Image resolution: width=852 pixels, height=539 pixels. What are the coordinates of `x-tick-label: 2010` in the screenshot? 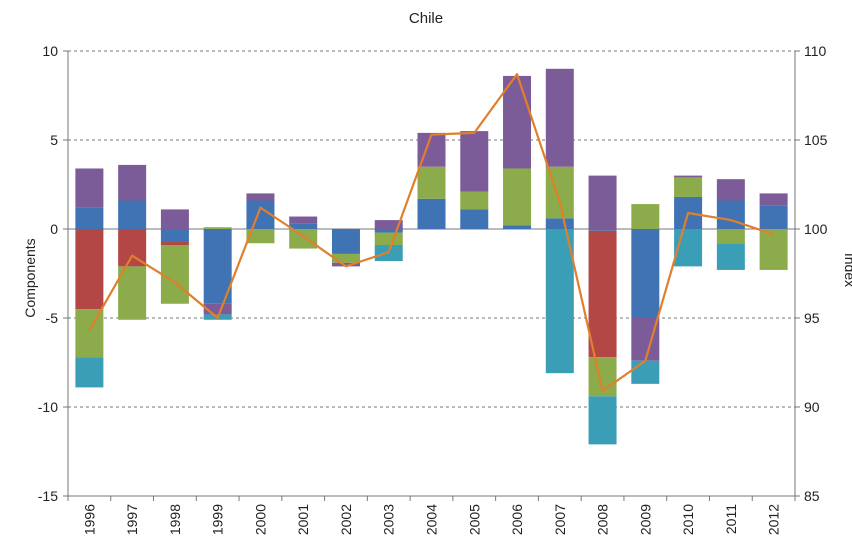 It's located at (688, 519).